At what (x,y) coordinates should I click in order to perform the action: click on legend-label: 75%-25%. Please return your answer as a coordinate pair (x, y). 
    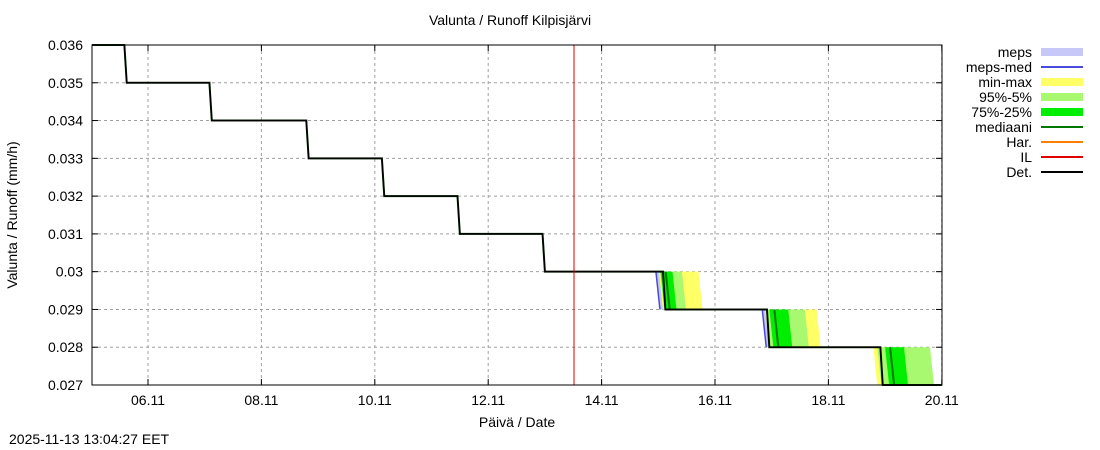
    Looking at the image, I should click on (1001, 112).